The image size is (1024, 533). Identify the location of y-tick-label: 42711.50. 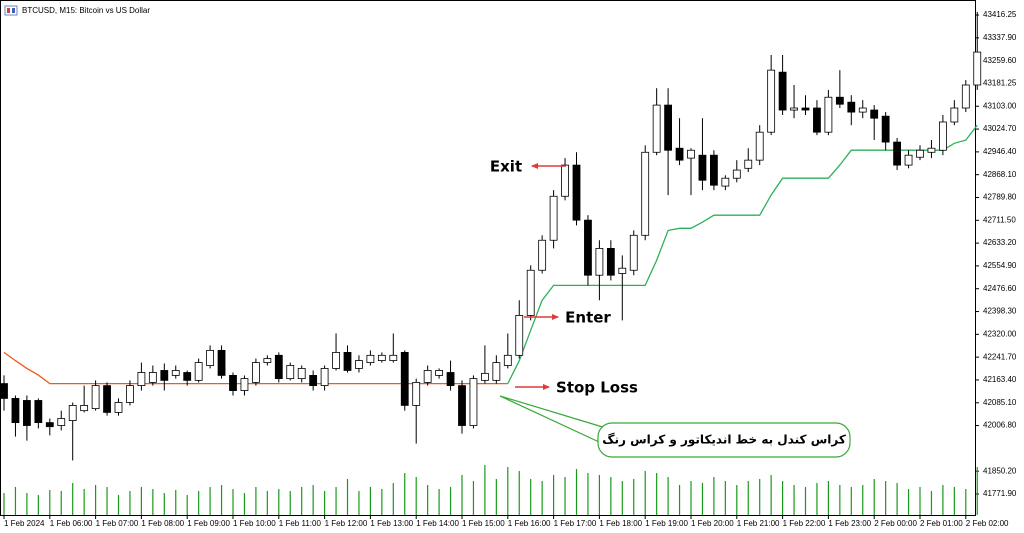
(999, 219).